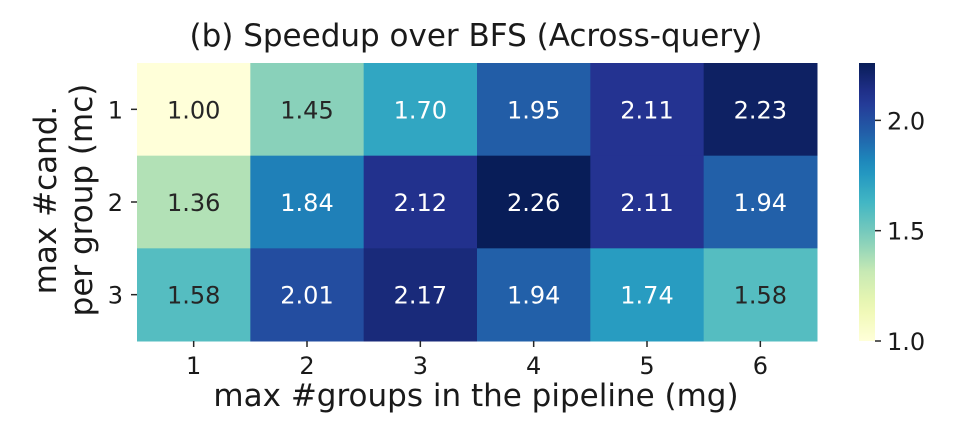 The image size is (956, 432). What do you see at coordinates (867, 202) in the screenshot?
I see `colorbar` at bounding box center [867, 202].